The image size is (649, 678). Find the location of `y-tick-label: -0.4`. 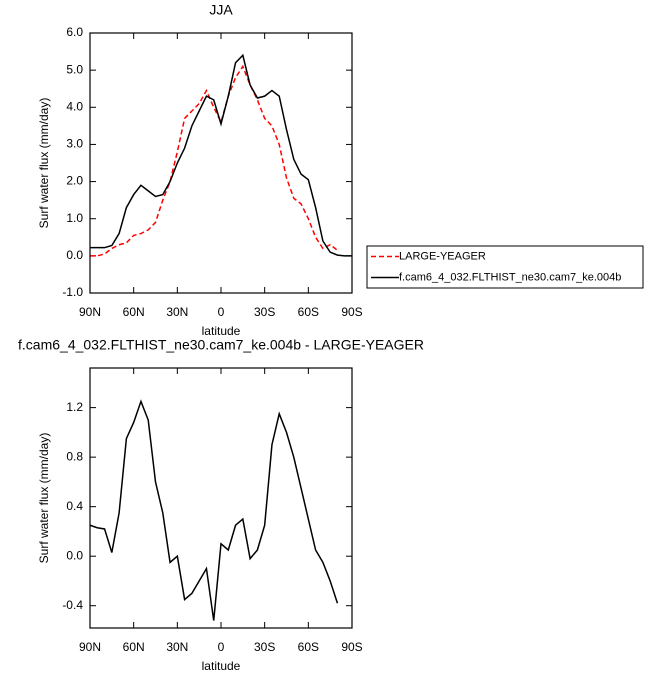

y-tick-label: -0.4 is located at coordinates (72, 605).